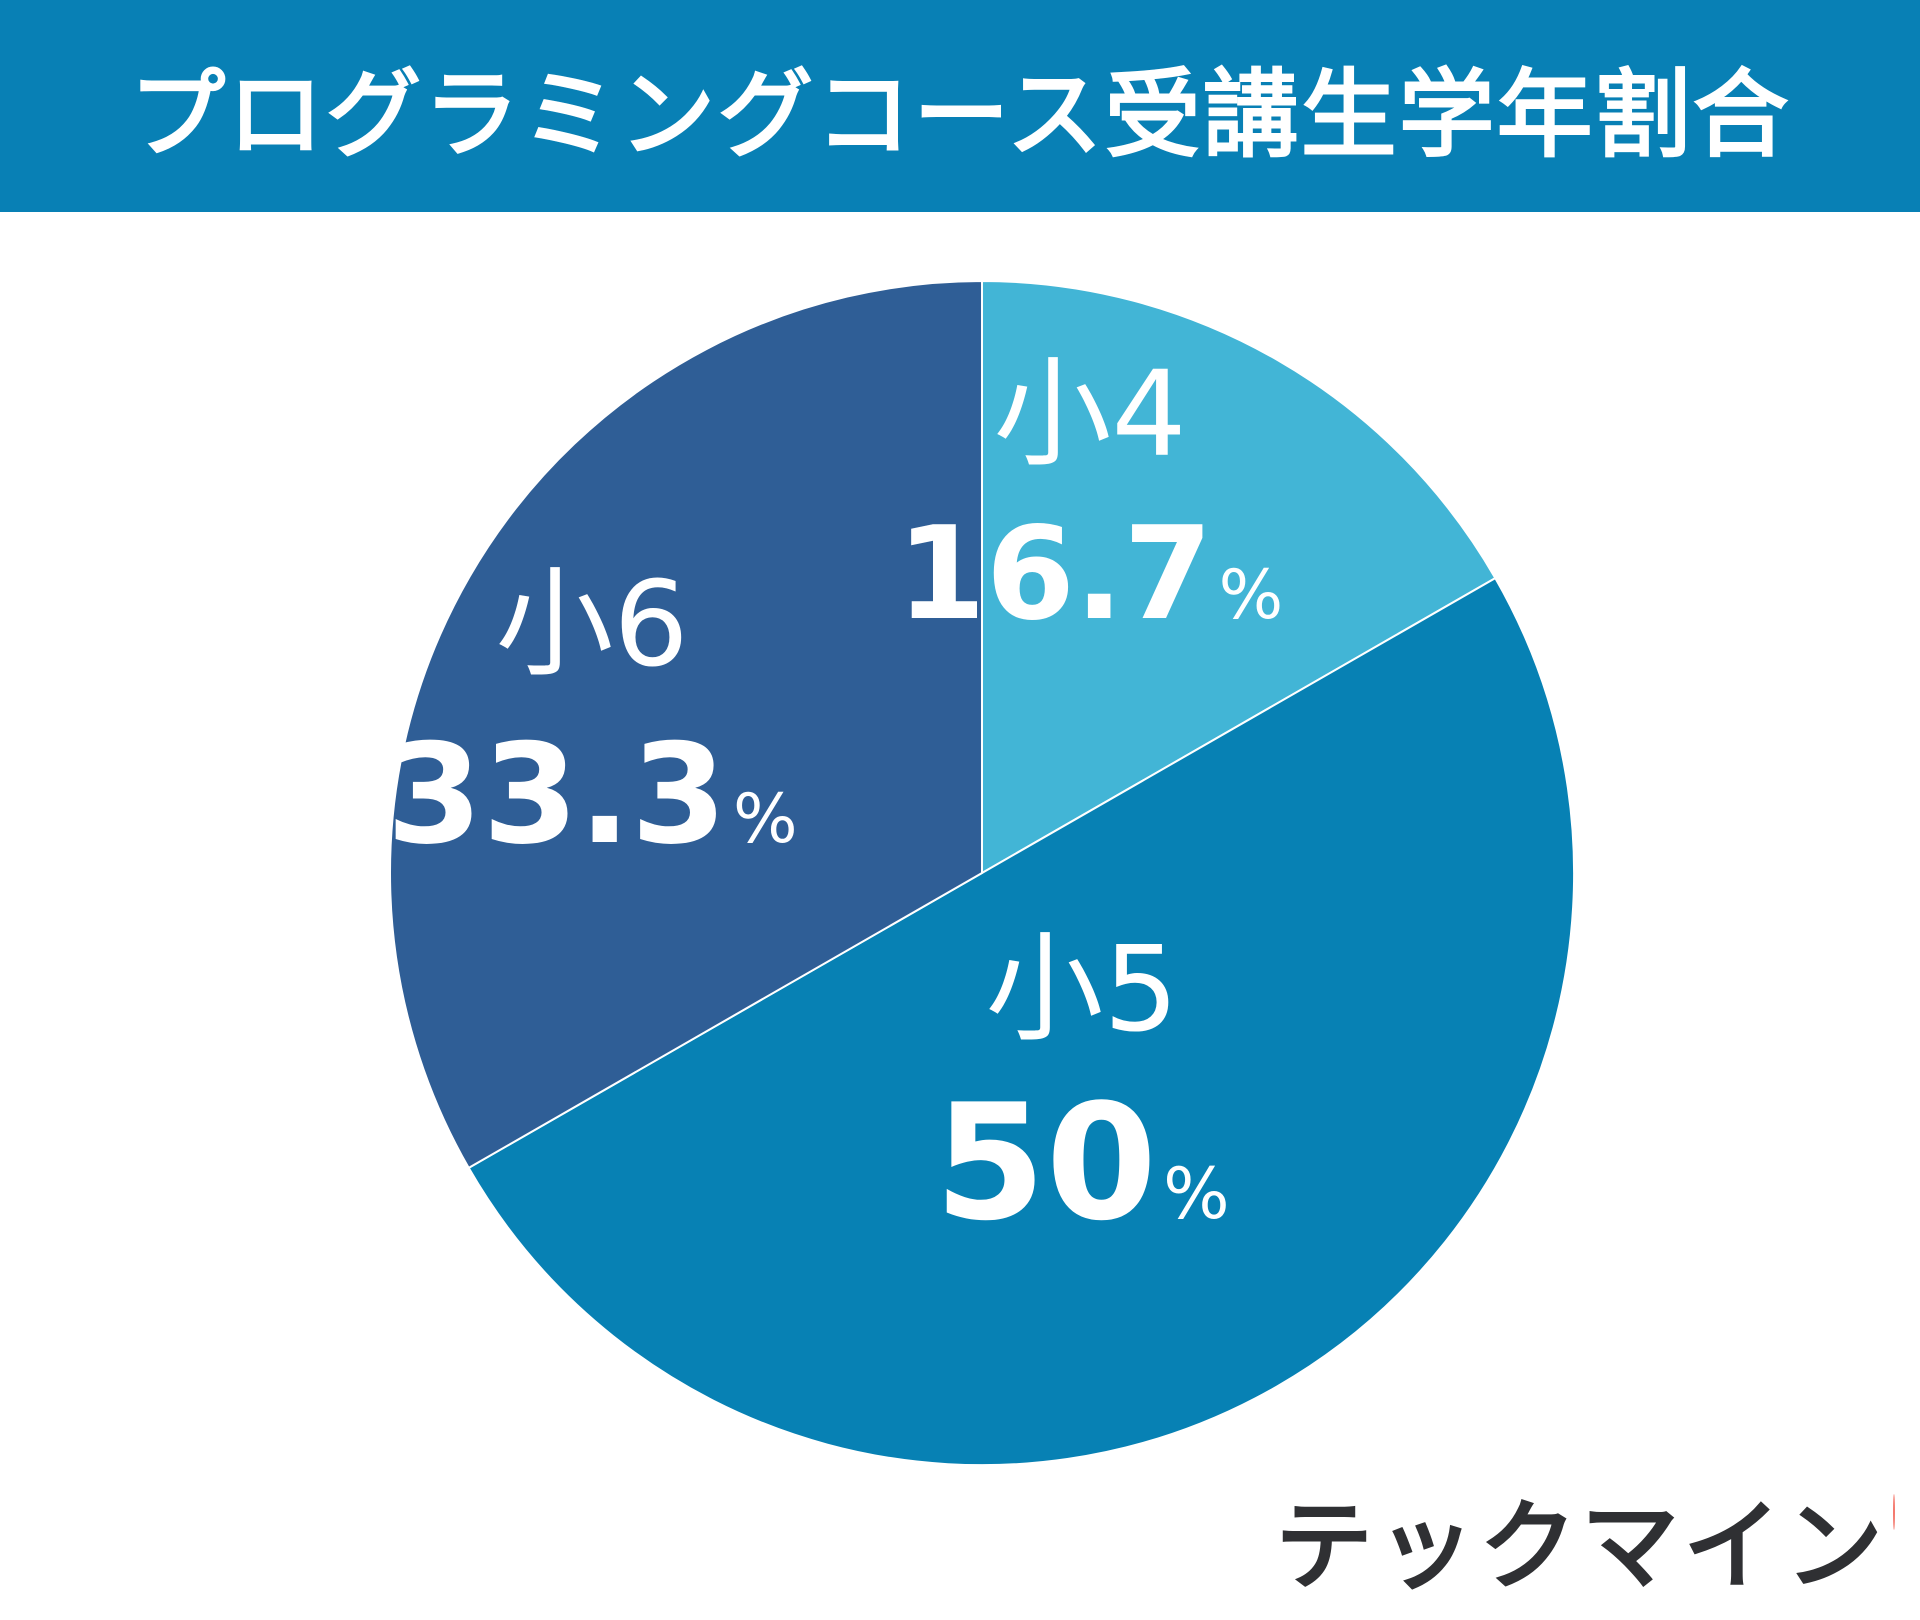 The width and height of the screenshot is (1920, 1620). I want to click on slice-category-label: 小5, so click(1081, 989).